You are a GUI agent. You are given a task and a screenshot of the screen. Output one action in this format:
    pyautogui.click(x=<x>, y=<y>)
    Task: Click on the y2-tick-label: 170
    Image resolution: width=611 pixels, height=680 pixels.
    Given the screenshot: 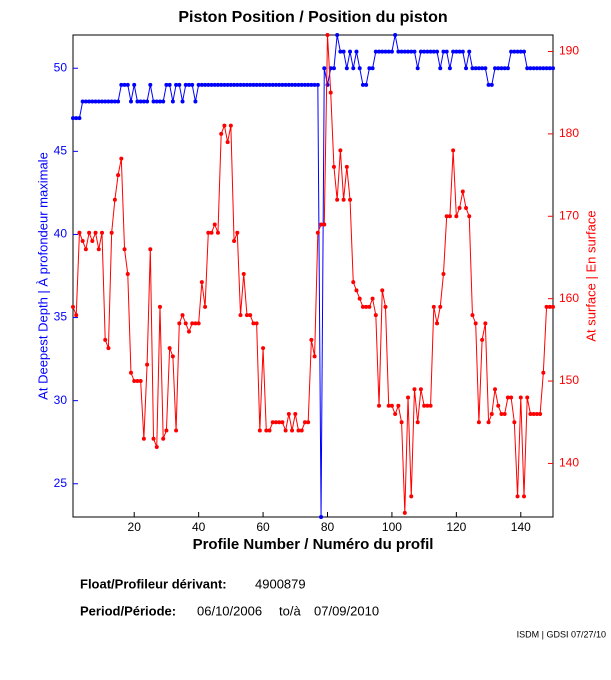 What is the action you would take?
    pyautogui.click(x=569, y=215)
    